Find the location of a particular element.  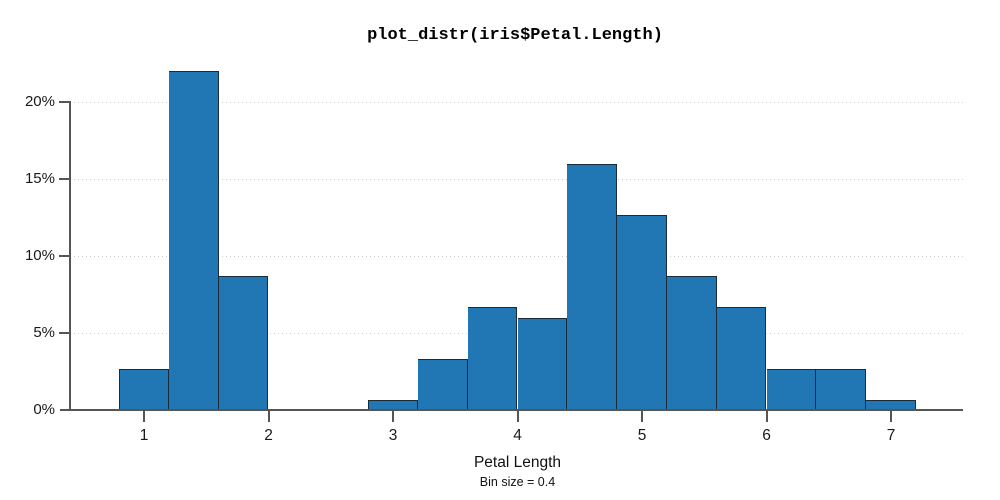

x-tick-label: 3 is located at coordinates (393, 435).